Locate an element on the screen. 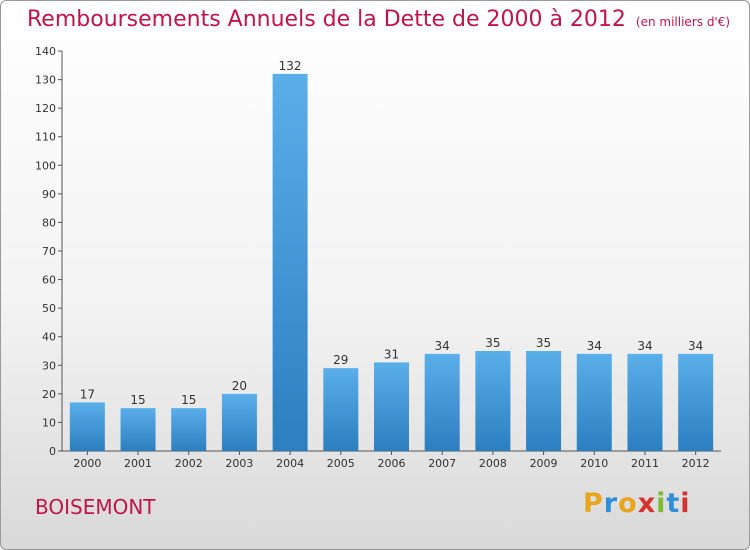 The width and height of the screenshot is (750, 550). x-tick-label: 2009 is located at coordinates (544, 463).